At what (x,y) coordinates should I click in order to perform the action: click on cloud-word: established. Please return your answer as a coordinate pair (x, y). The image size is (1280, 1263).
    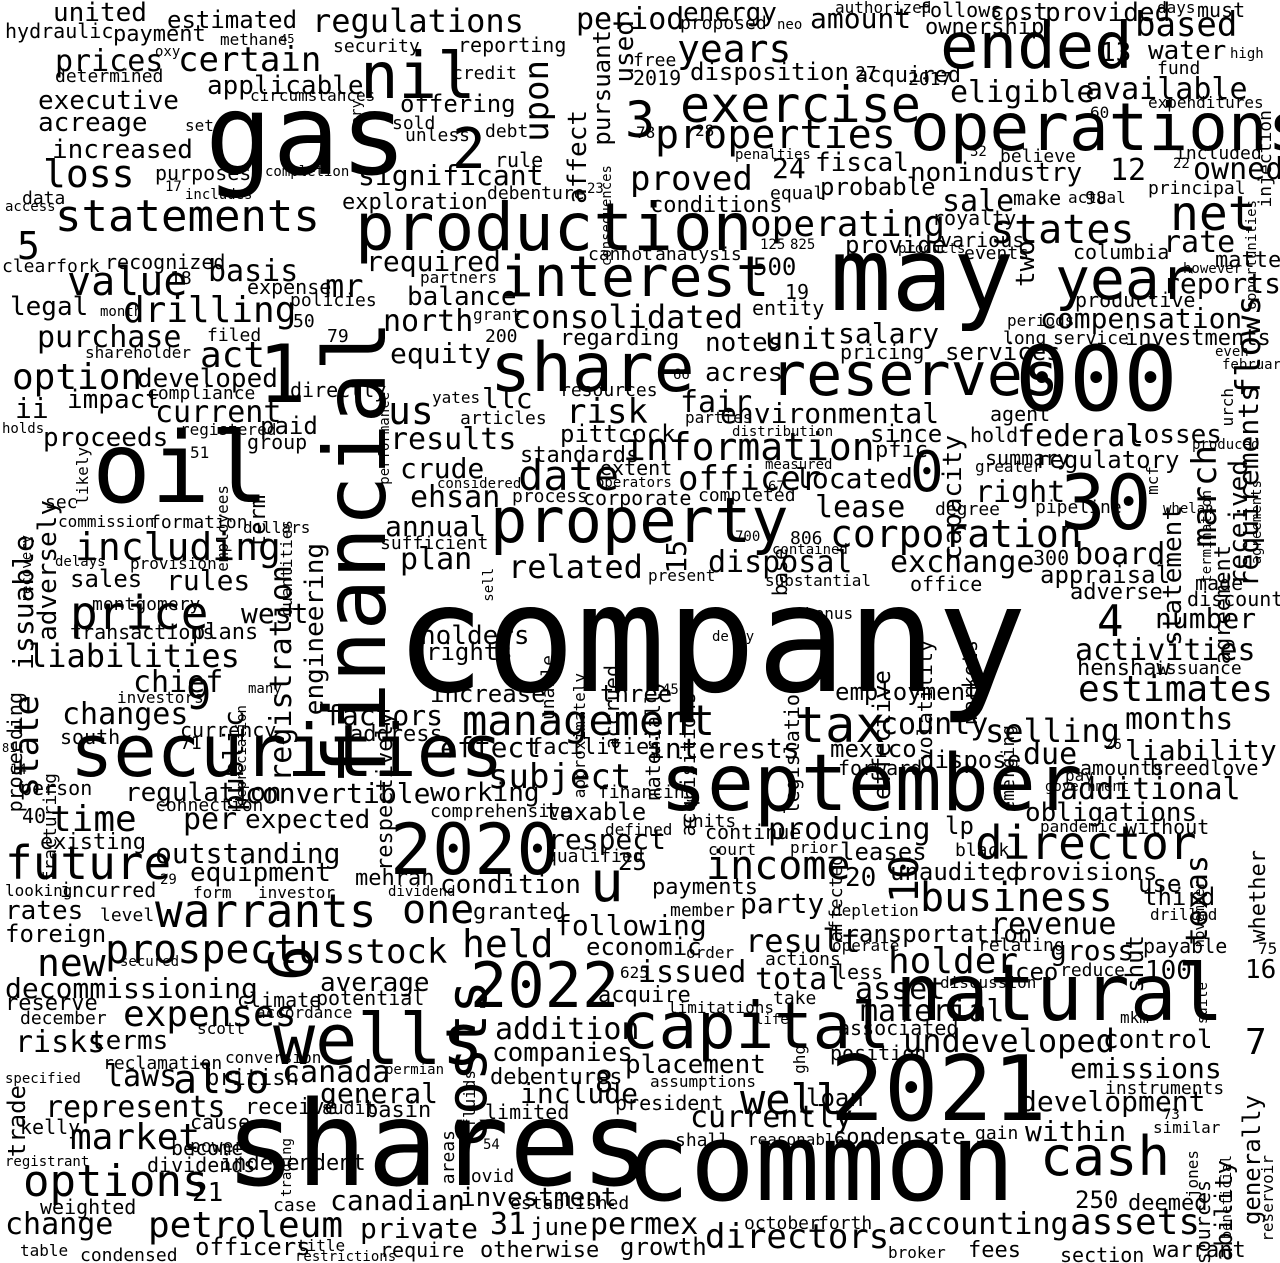
    Looking at the image, I should click on (570, 1203).